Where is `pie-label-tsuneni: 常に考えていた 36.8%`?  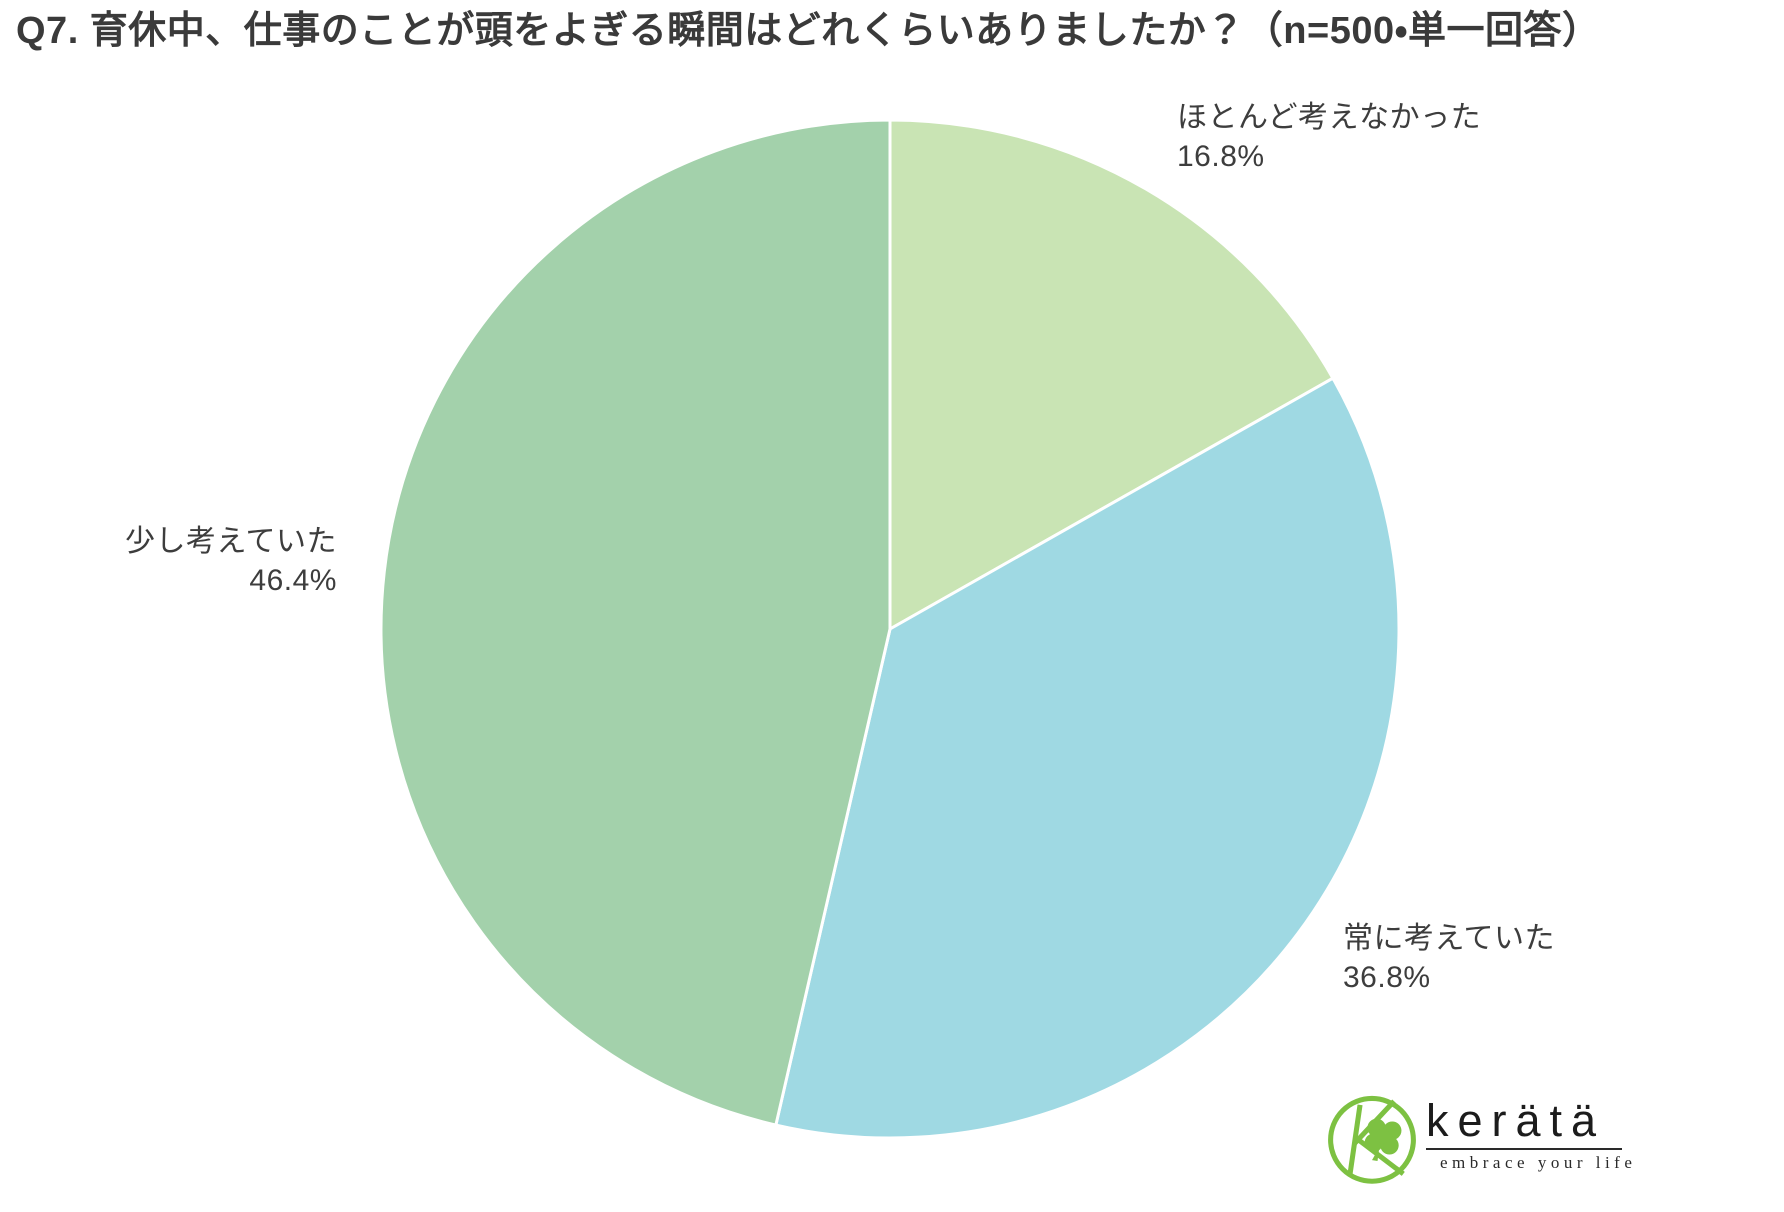 pie-label-tsuneni: 常に考えていた 36.8% is located at coordinates (1449, 958).